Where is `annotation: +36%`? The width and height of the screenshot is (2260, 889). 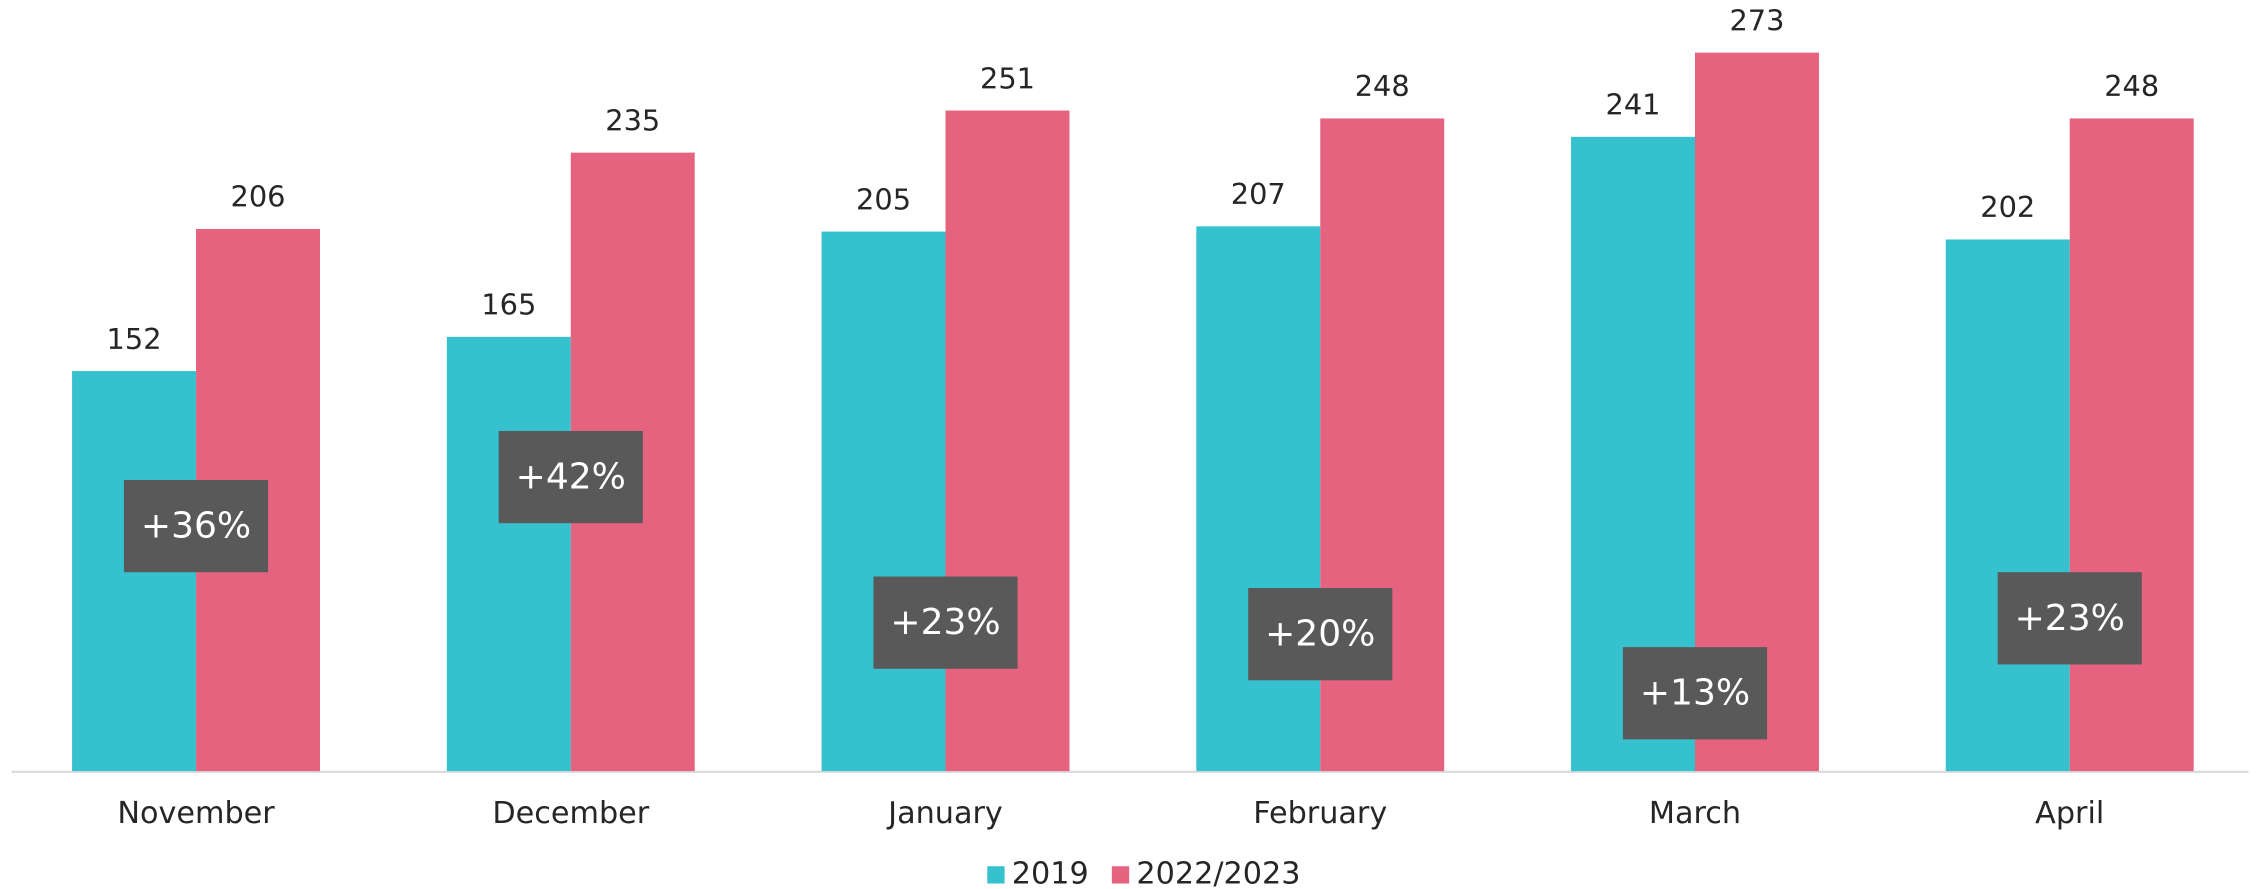 annotation: +36% is located at coordinates (196, 526).